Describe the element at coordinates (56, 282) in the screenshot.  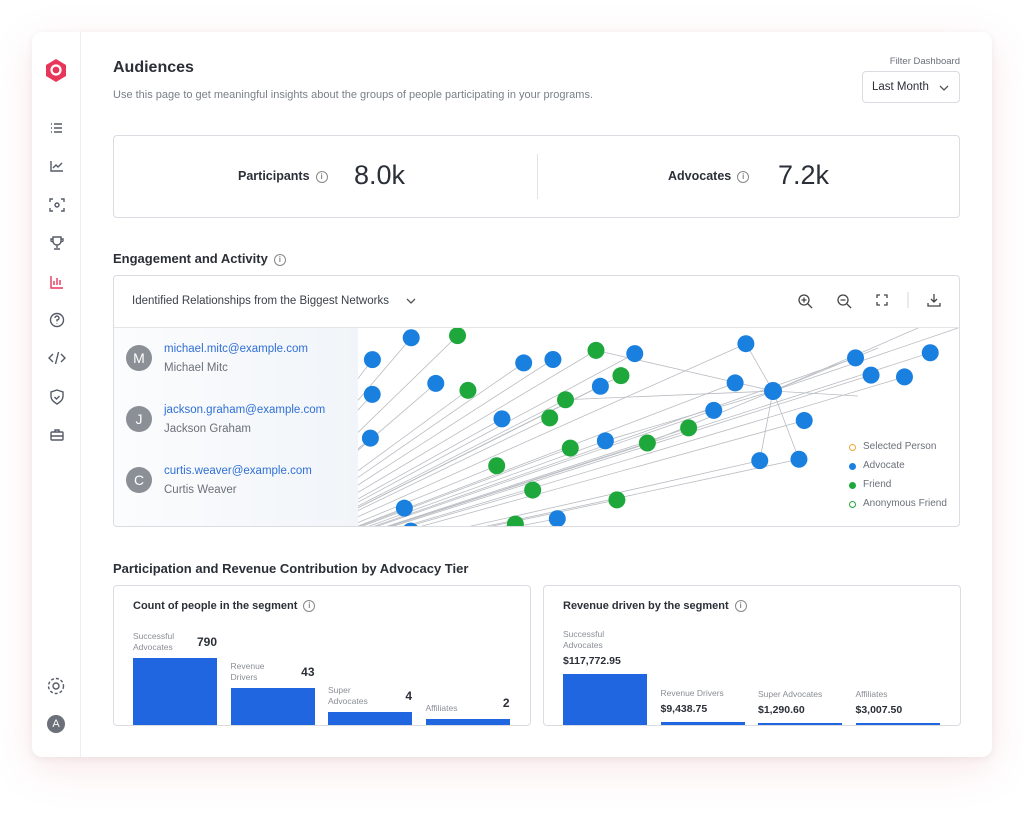
I see `reports-icon` at that location.